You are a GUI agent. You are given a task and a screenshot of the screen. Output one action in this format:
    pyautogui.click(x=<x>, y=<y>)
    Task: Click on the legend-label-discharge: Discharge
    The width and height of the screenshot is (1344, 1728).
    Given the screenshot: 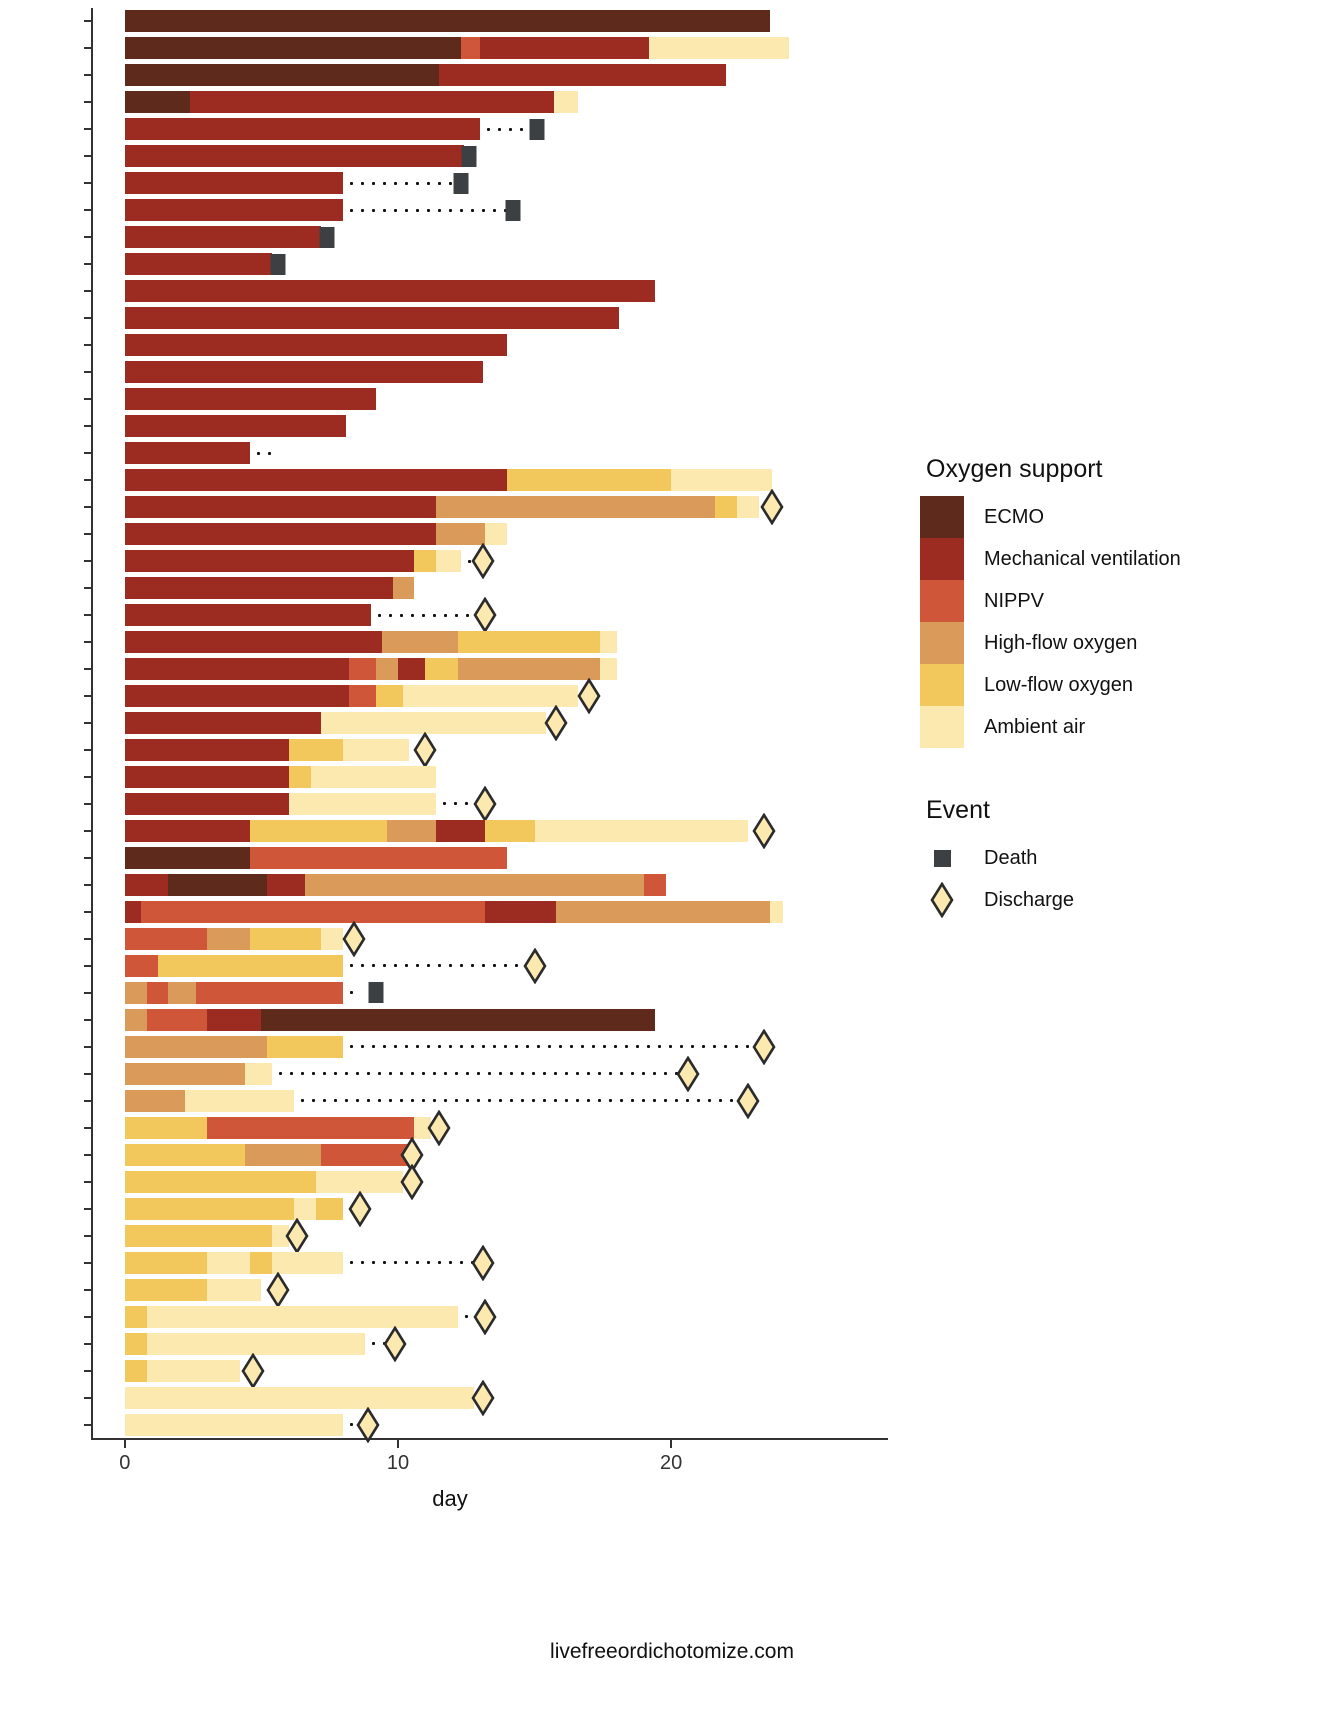 What is the action you would take?
    pyautogui.click(x=1029, y=899)
    